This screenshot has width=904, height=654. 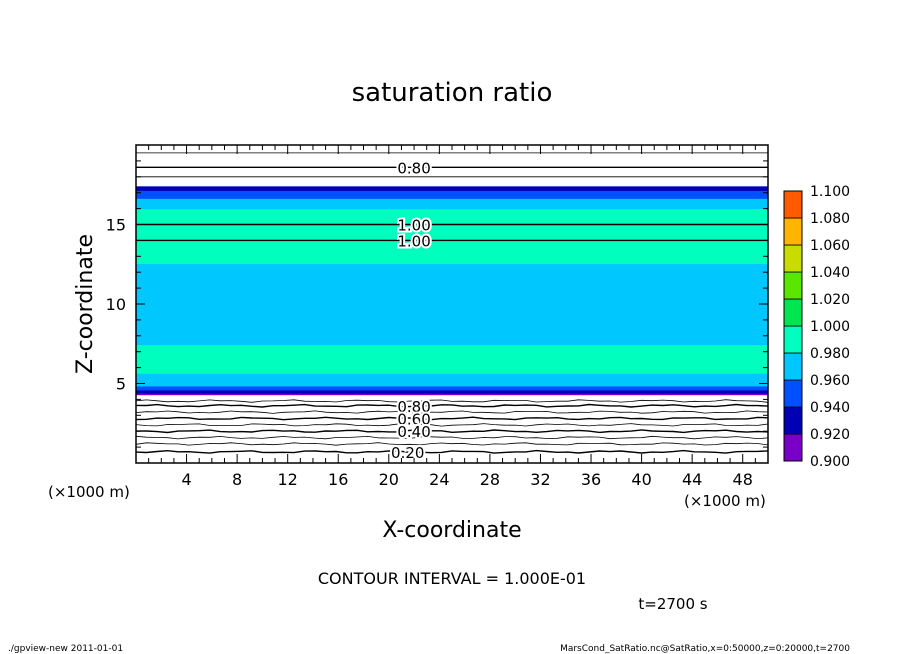 What do you see at coordinates (413, 419) in the screenshot?
I see `contour-label: 0.60` at bounding box center [413, 419].